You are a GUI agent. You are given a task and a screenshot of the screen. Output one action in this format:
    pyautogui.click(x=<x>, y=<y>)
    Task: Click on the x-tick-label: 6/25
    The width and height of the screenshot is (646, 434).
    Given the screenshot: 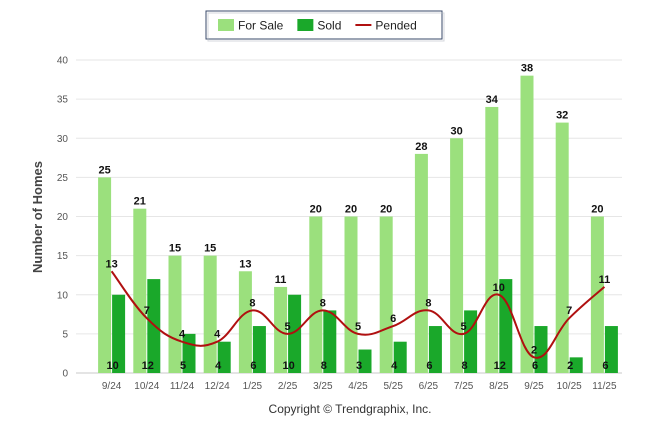 What is the action you would take?
    pyautogui.click(x=429, y=386)
    